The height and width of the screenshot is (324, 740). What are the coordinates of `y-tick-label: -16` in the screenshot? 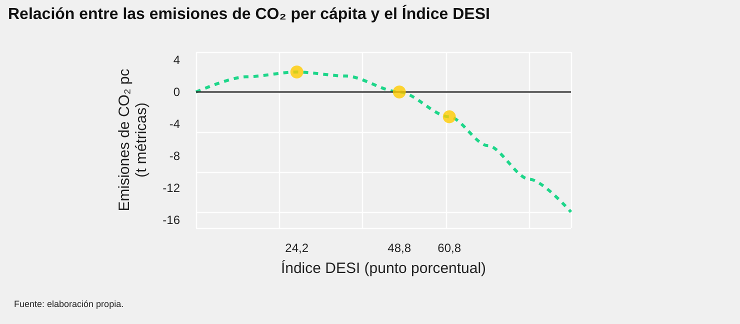 It's located at (171, 220).